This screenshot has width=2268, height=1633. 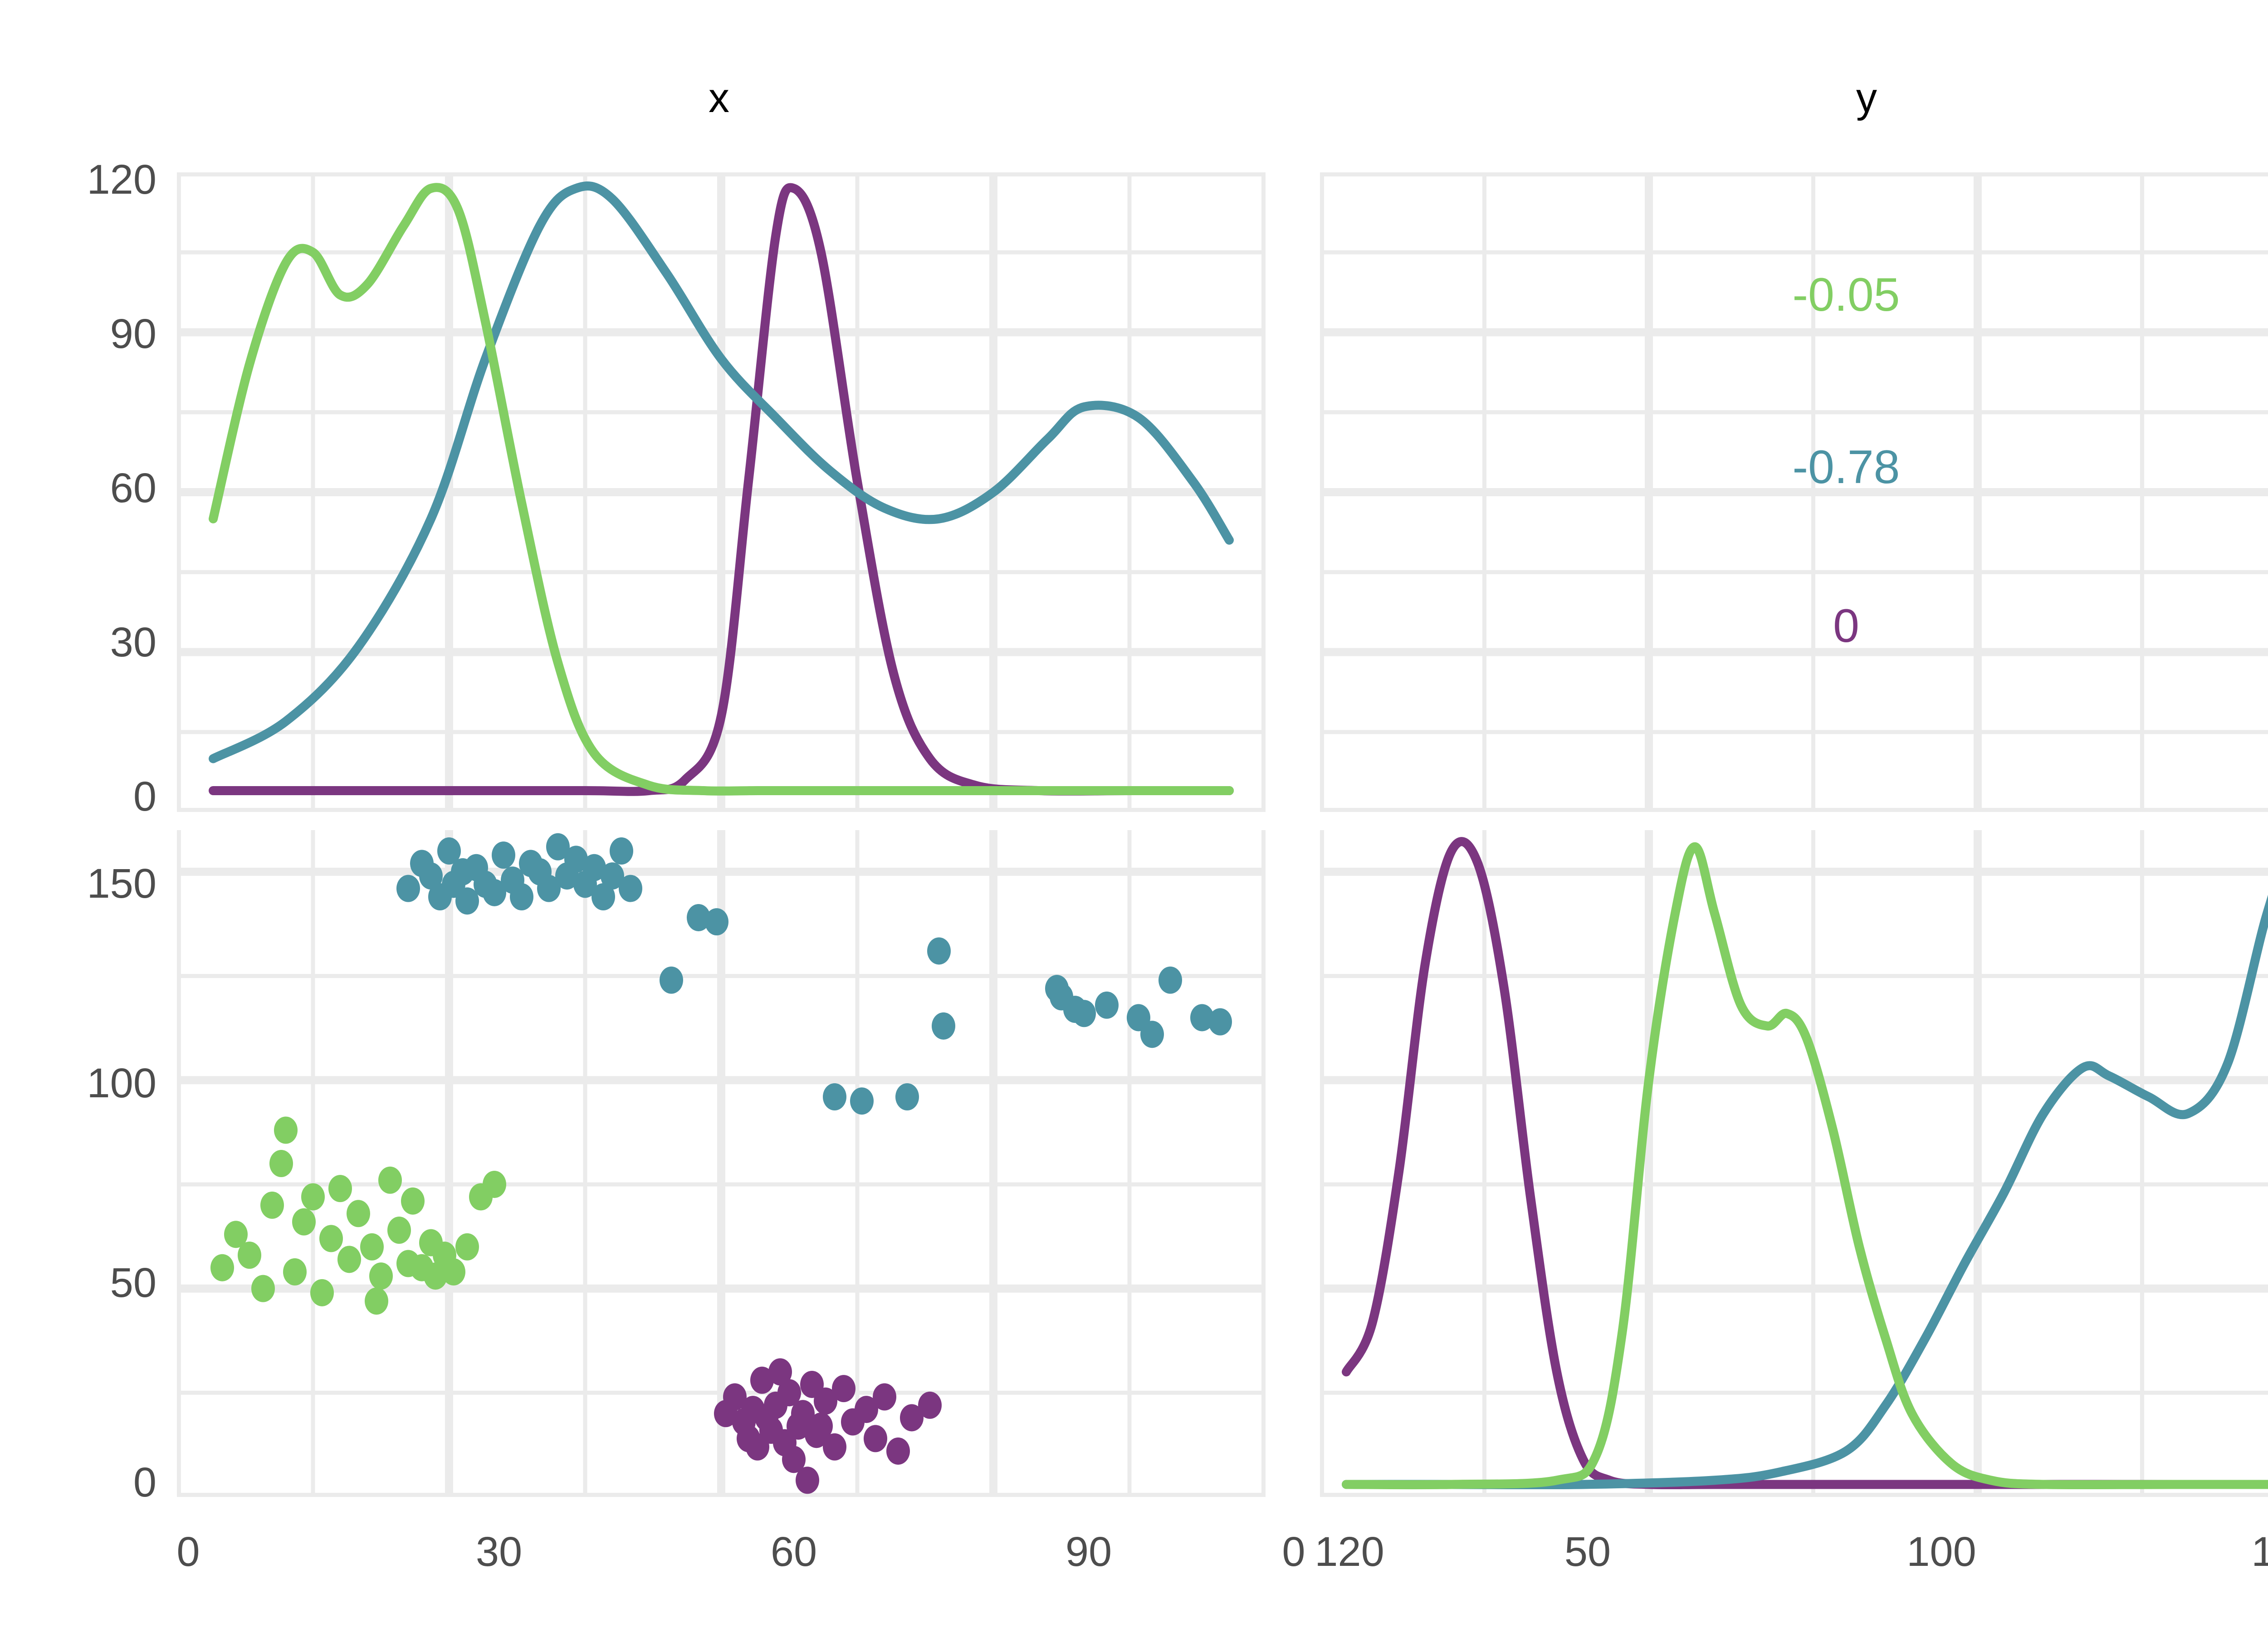 I want to click on tick-label-top-left-y-120: 120, so click(x=122, y=179).